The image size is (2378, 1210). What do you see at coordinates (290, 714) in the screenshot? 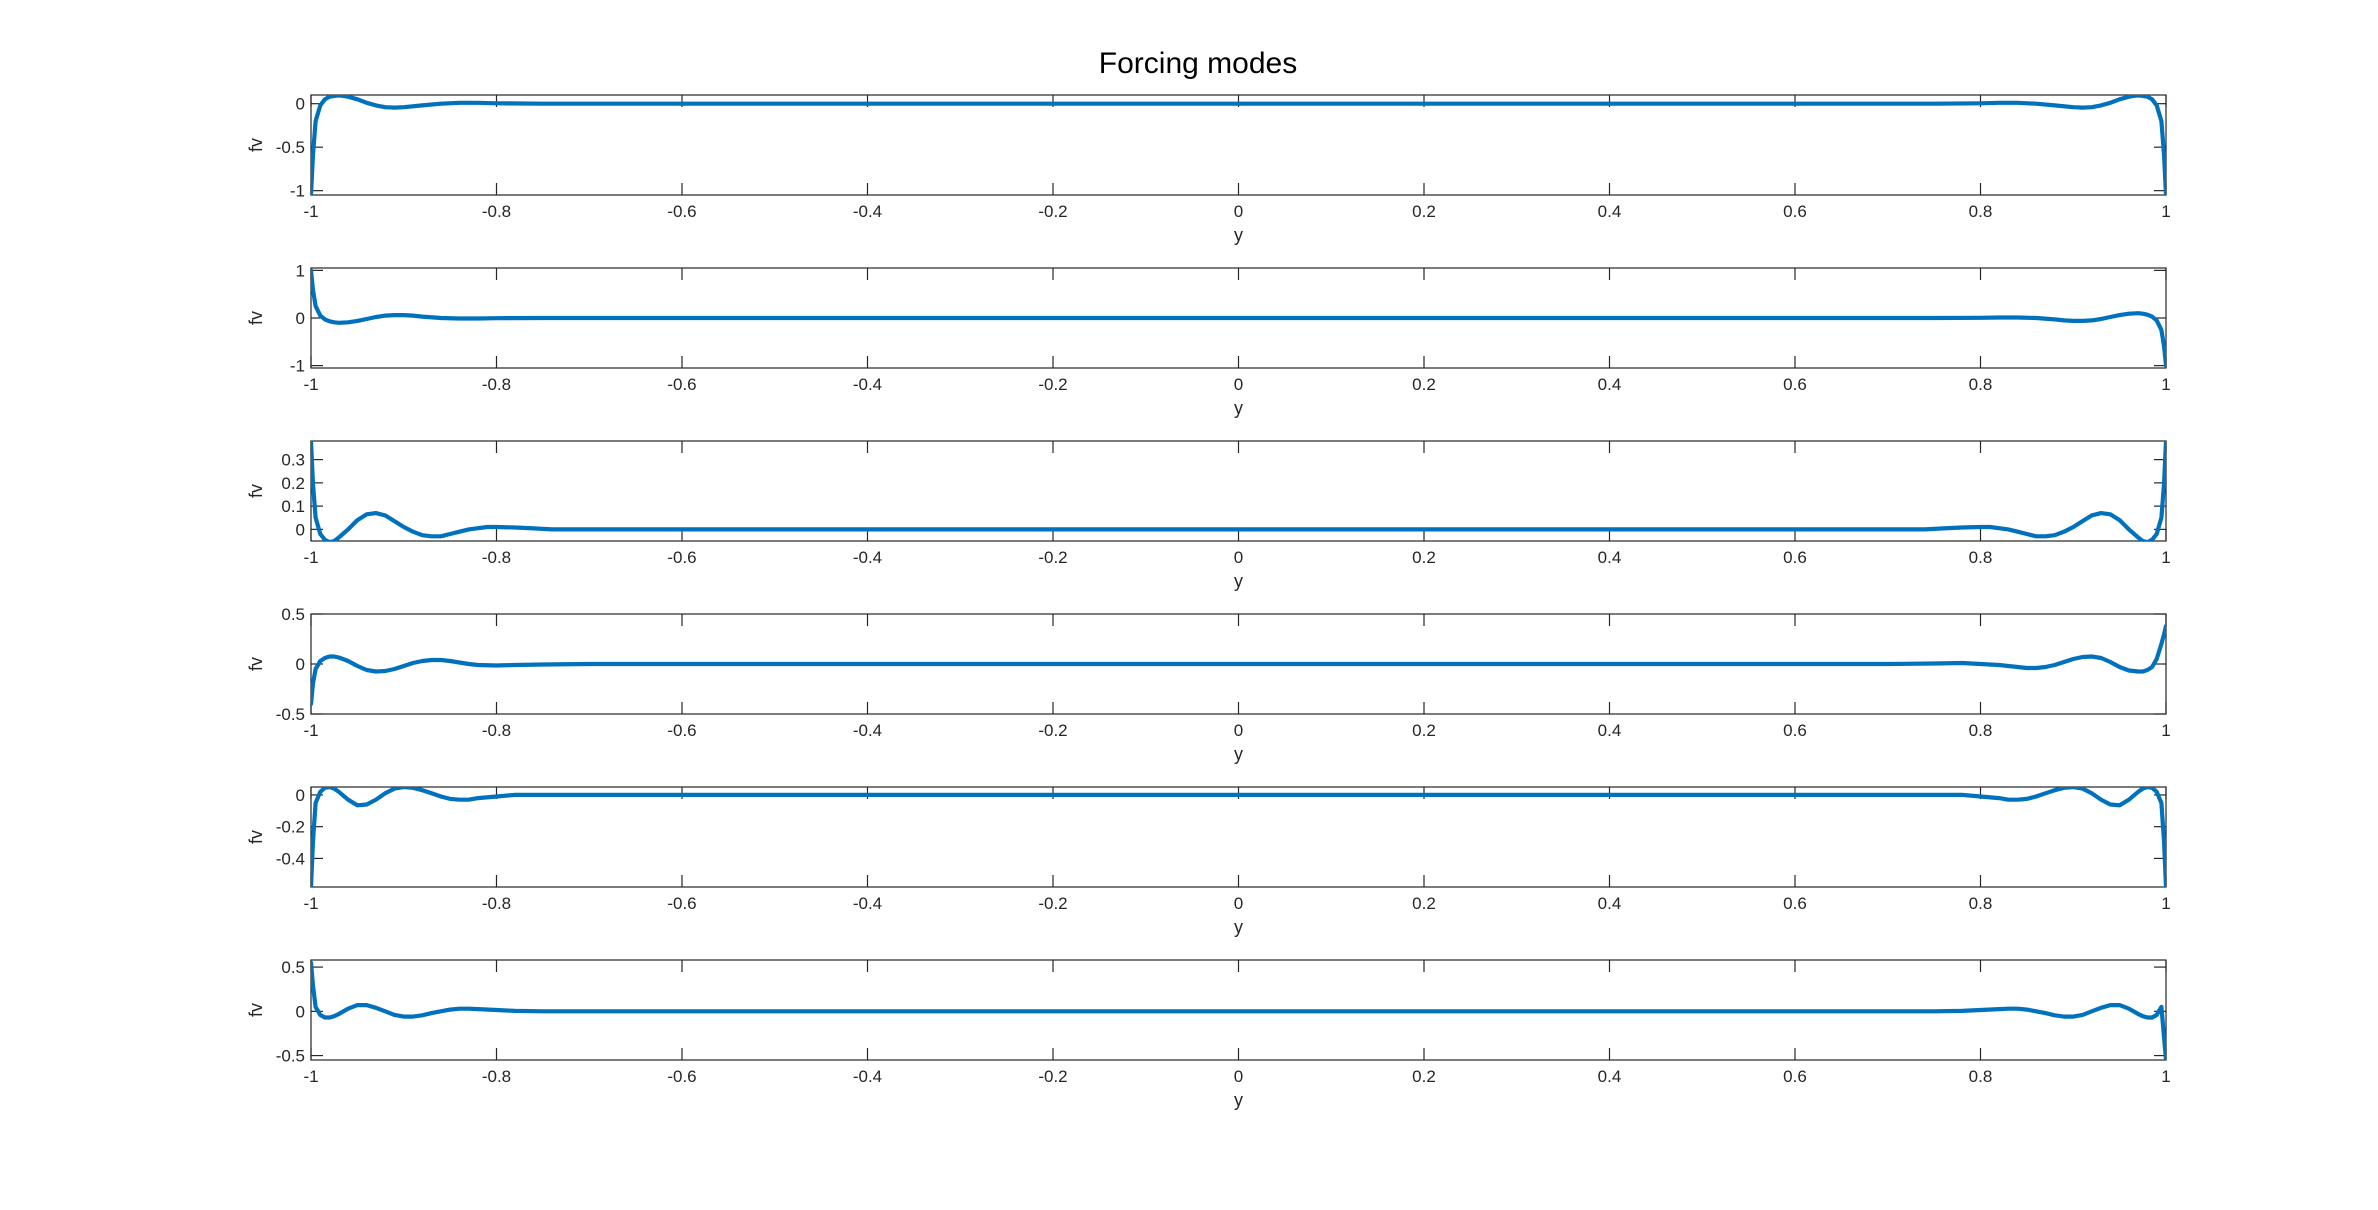
I see `chart-4-ytick-label-0: -0.5` at bounding box center [290, 714].